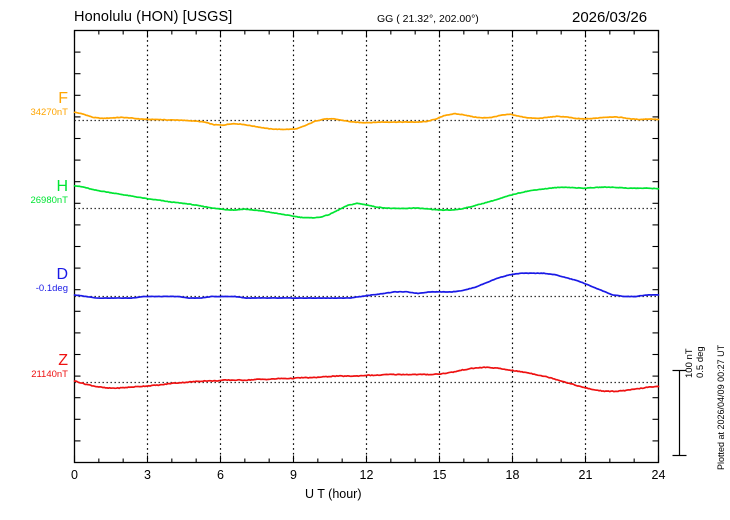 The width and height of the screenshot is (730, 520). I want to click on x-tick-label-0: 0, so click(74, 475).